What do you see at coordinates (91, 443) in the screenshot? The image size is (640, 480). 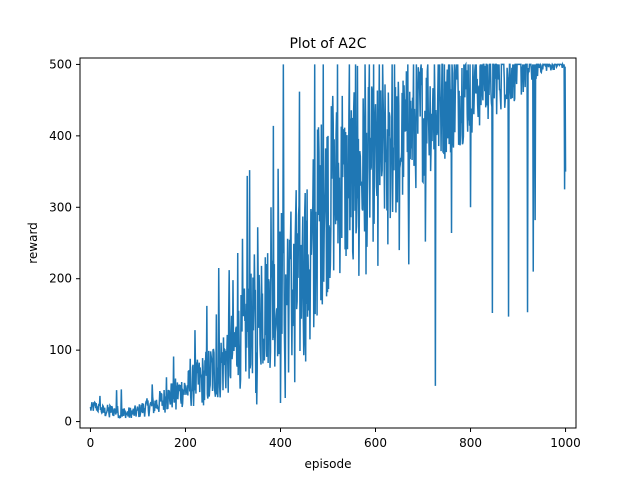 I see `x-tick-label: 0` at bounding box center [91, 443].